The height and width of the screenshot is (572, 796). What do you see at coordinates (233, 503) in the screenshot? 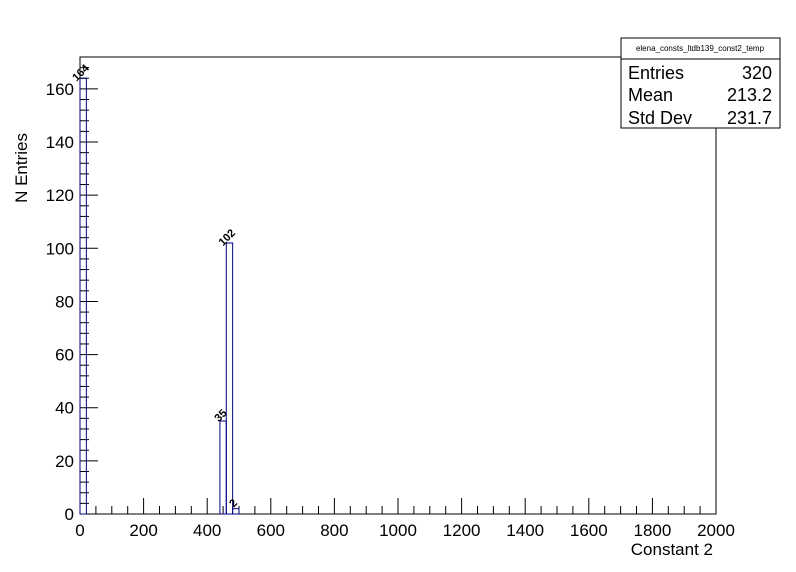
I see `bar-value-label: 2` at bounding box center [233, 503].